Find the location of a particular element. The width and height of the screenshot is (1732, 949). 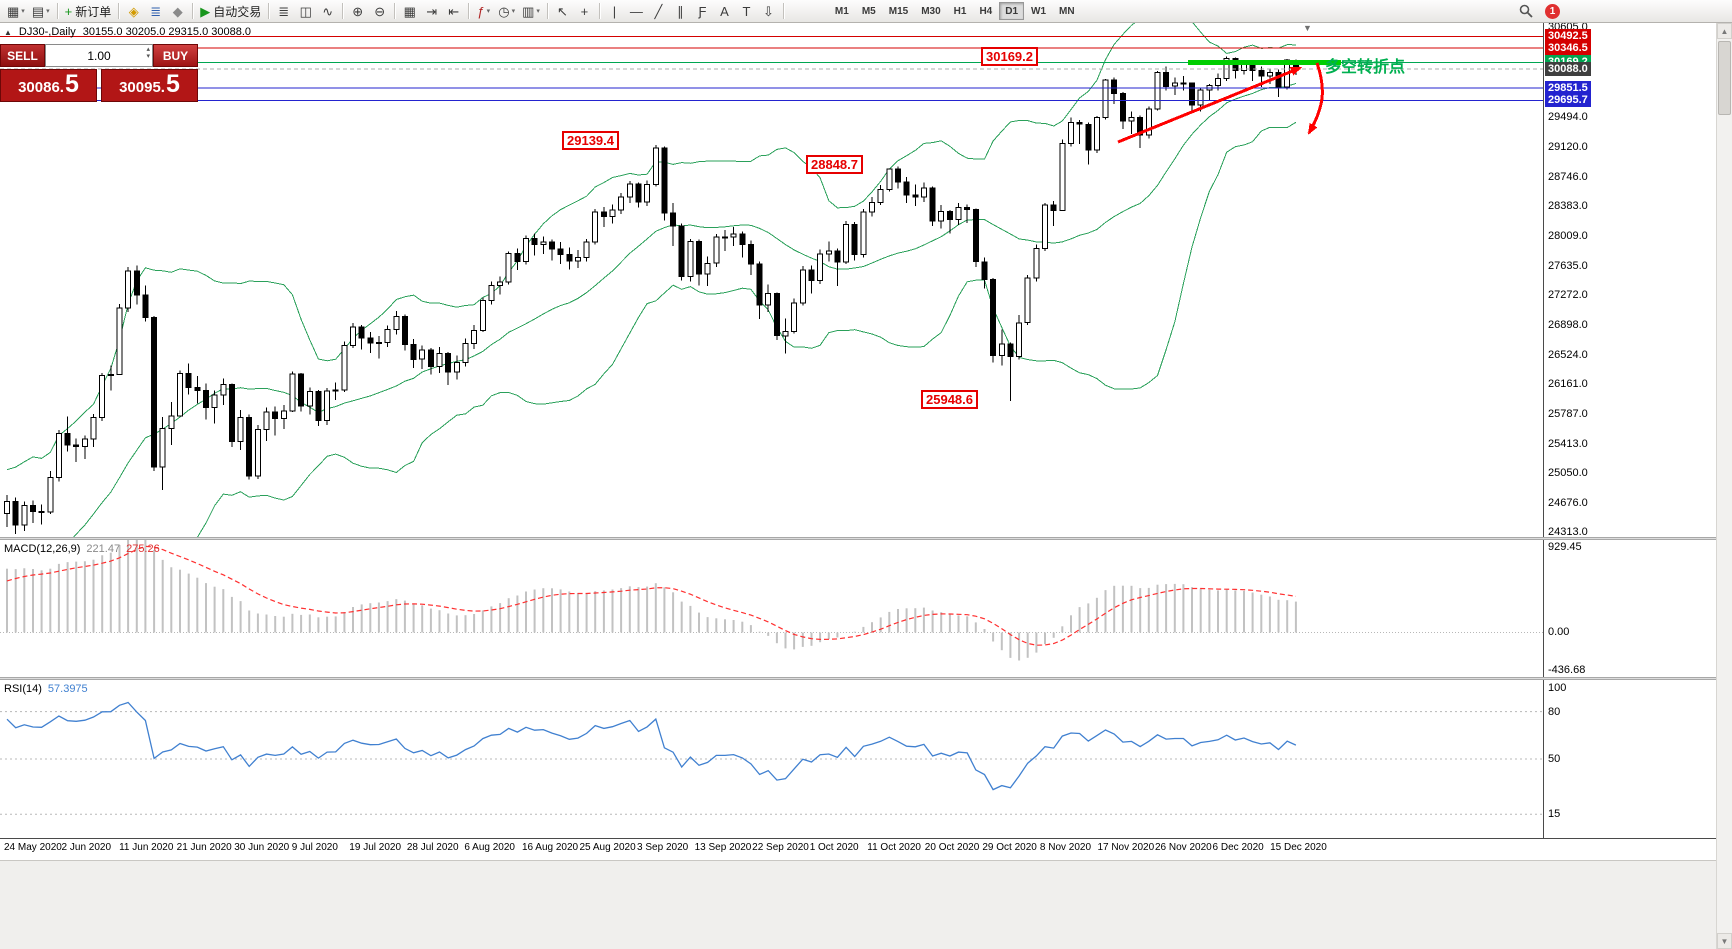

price-callout: 29139.4 is located at coordinates (590, 140).